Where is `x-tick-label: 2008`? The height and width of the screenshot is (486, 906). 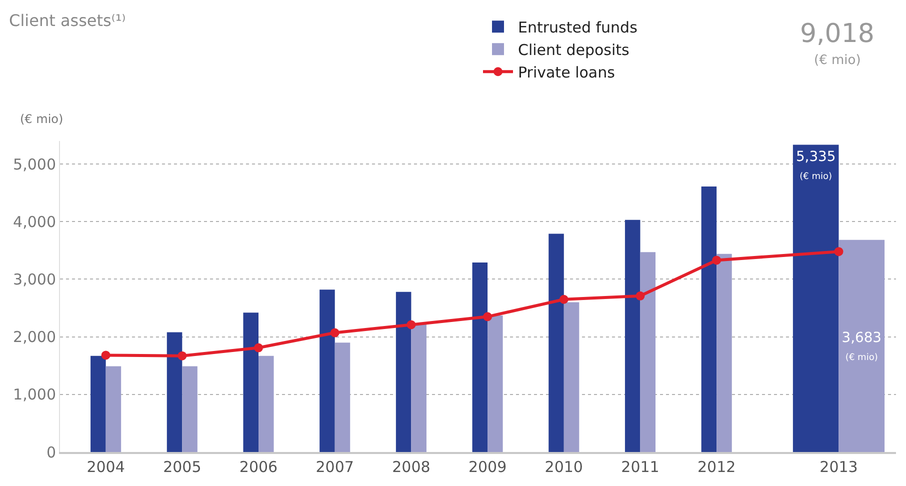
x-tick-label: 2008 is located at coordinates (411, 467).